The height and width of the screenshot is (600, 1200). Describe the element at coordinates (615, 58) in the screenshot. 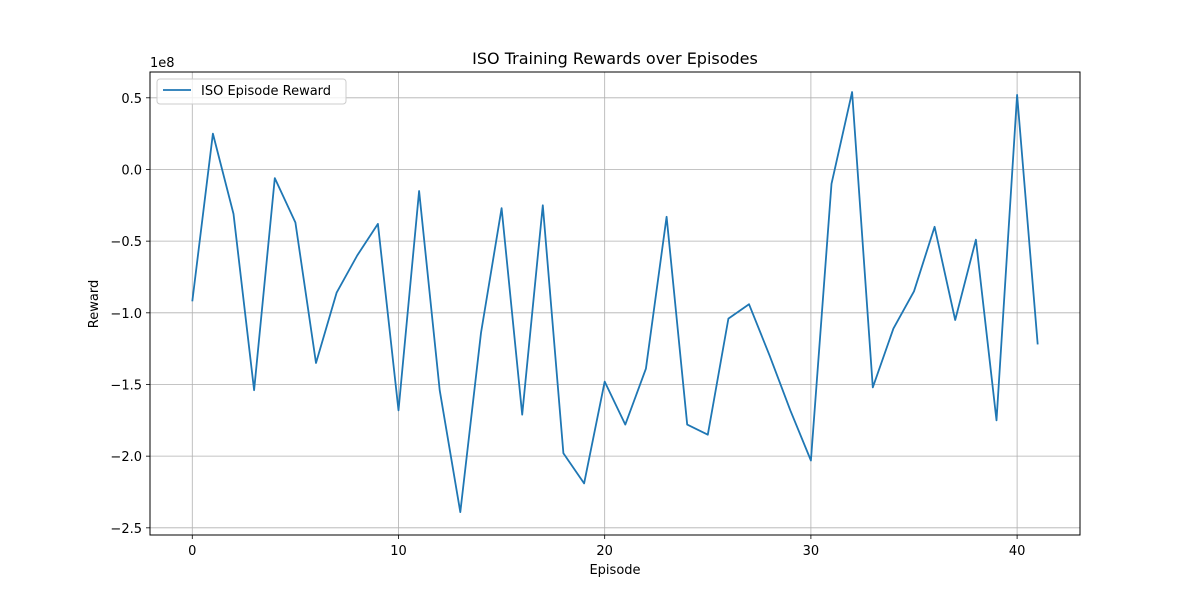

I see `chart-title: ISO Training Rewards over Episodes` at that location.